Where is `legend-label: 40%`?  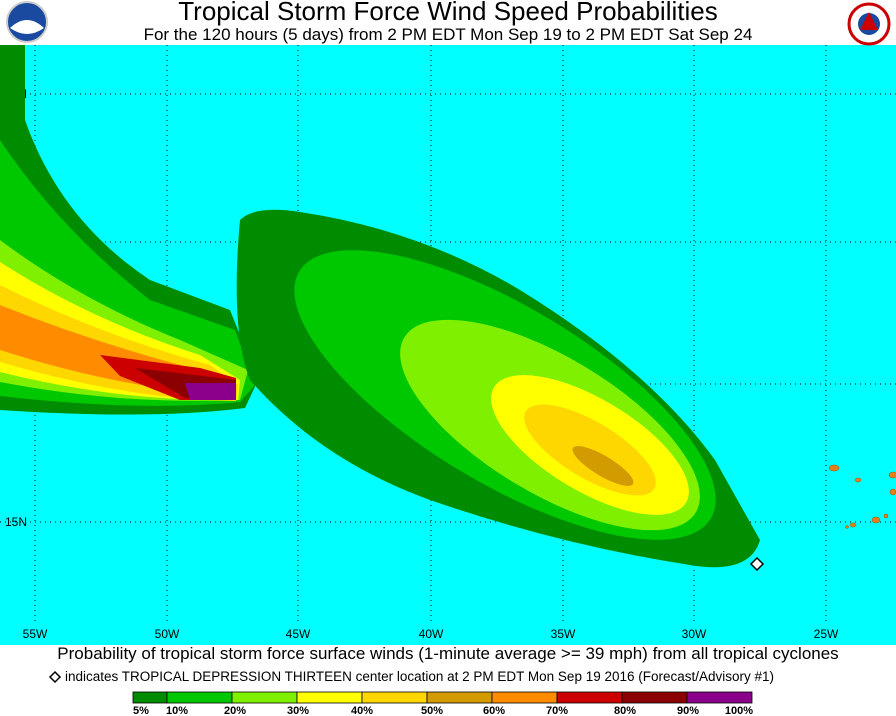
legend-label: 40% is located at coordinates (362, 710).